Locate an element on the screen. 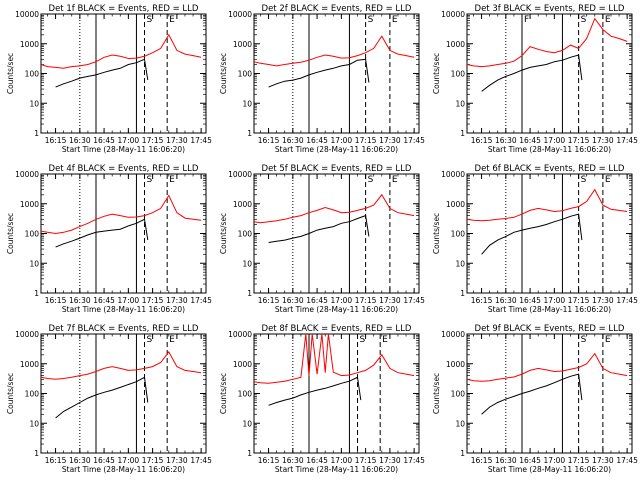 This screenshot has width=640, height=485. x-tick-label: 17:30 is located at coordinates (603, 460).